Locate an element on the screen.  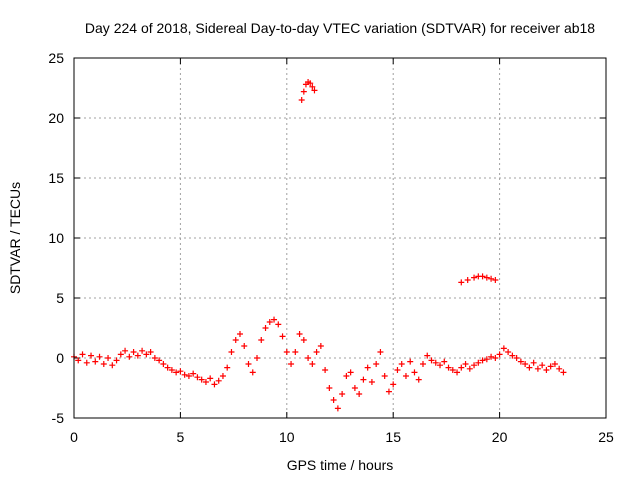
x-axis-label: GPS time / hours is located at coordinates (340, 465).